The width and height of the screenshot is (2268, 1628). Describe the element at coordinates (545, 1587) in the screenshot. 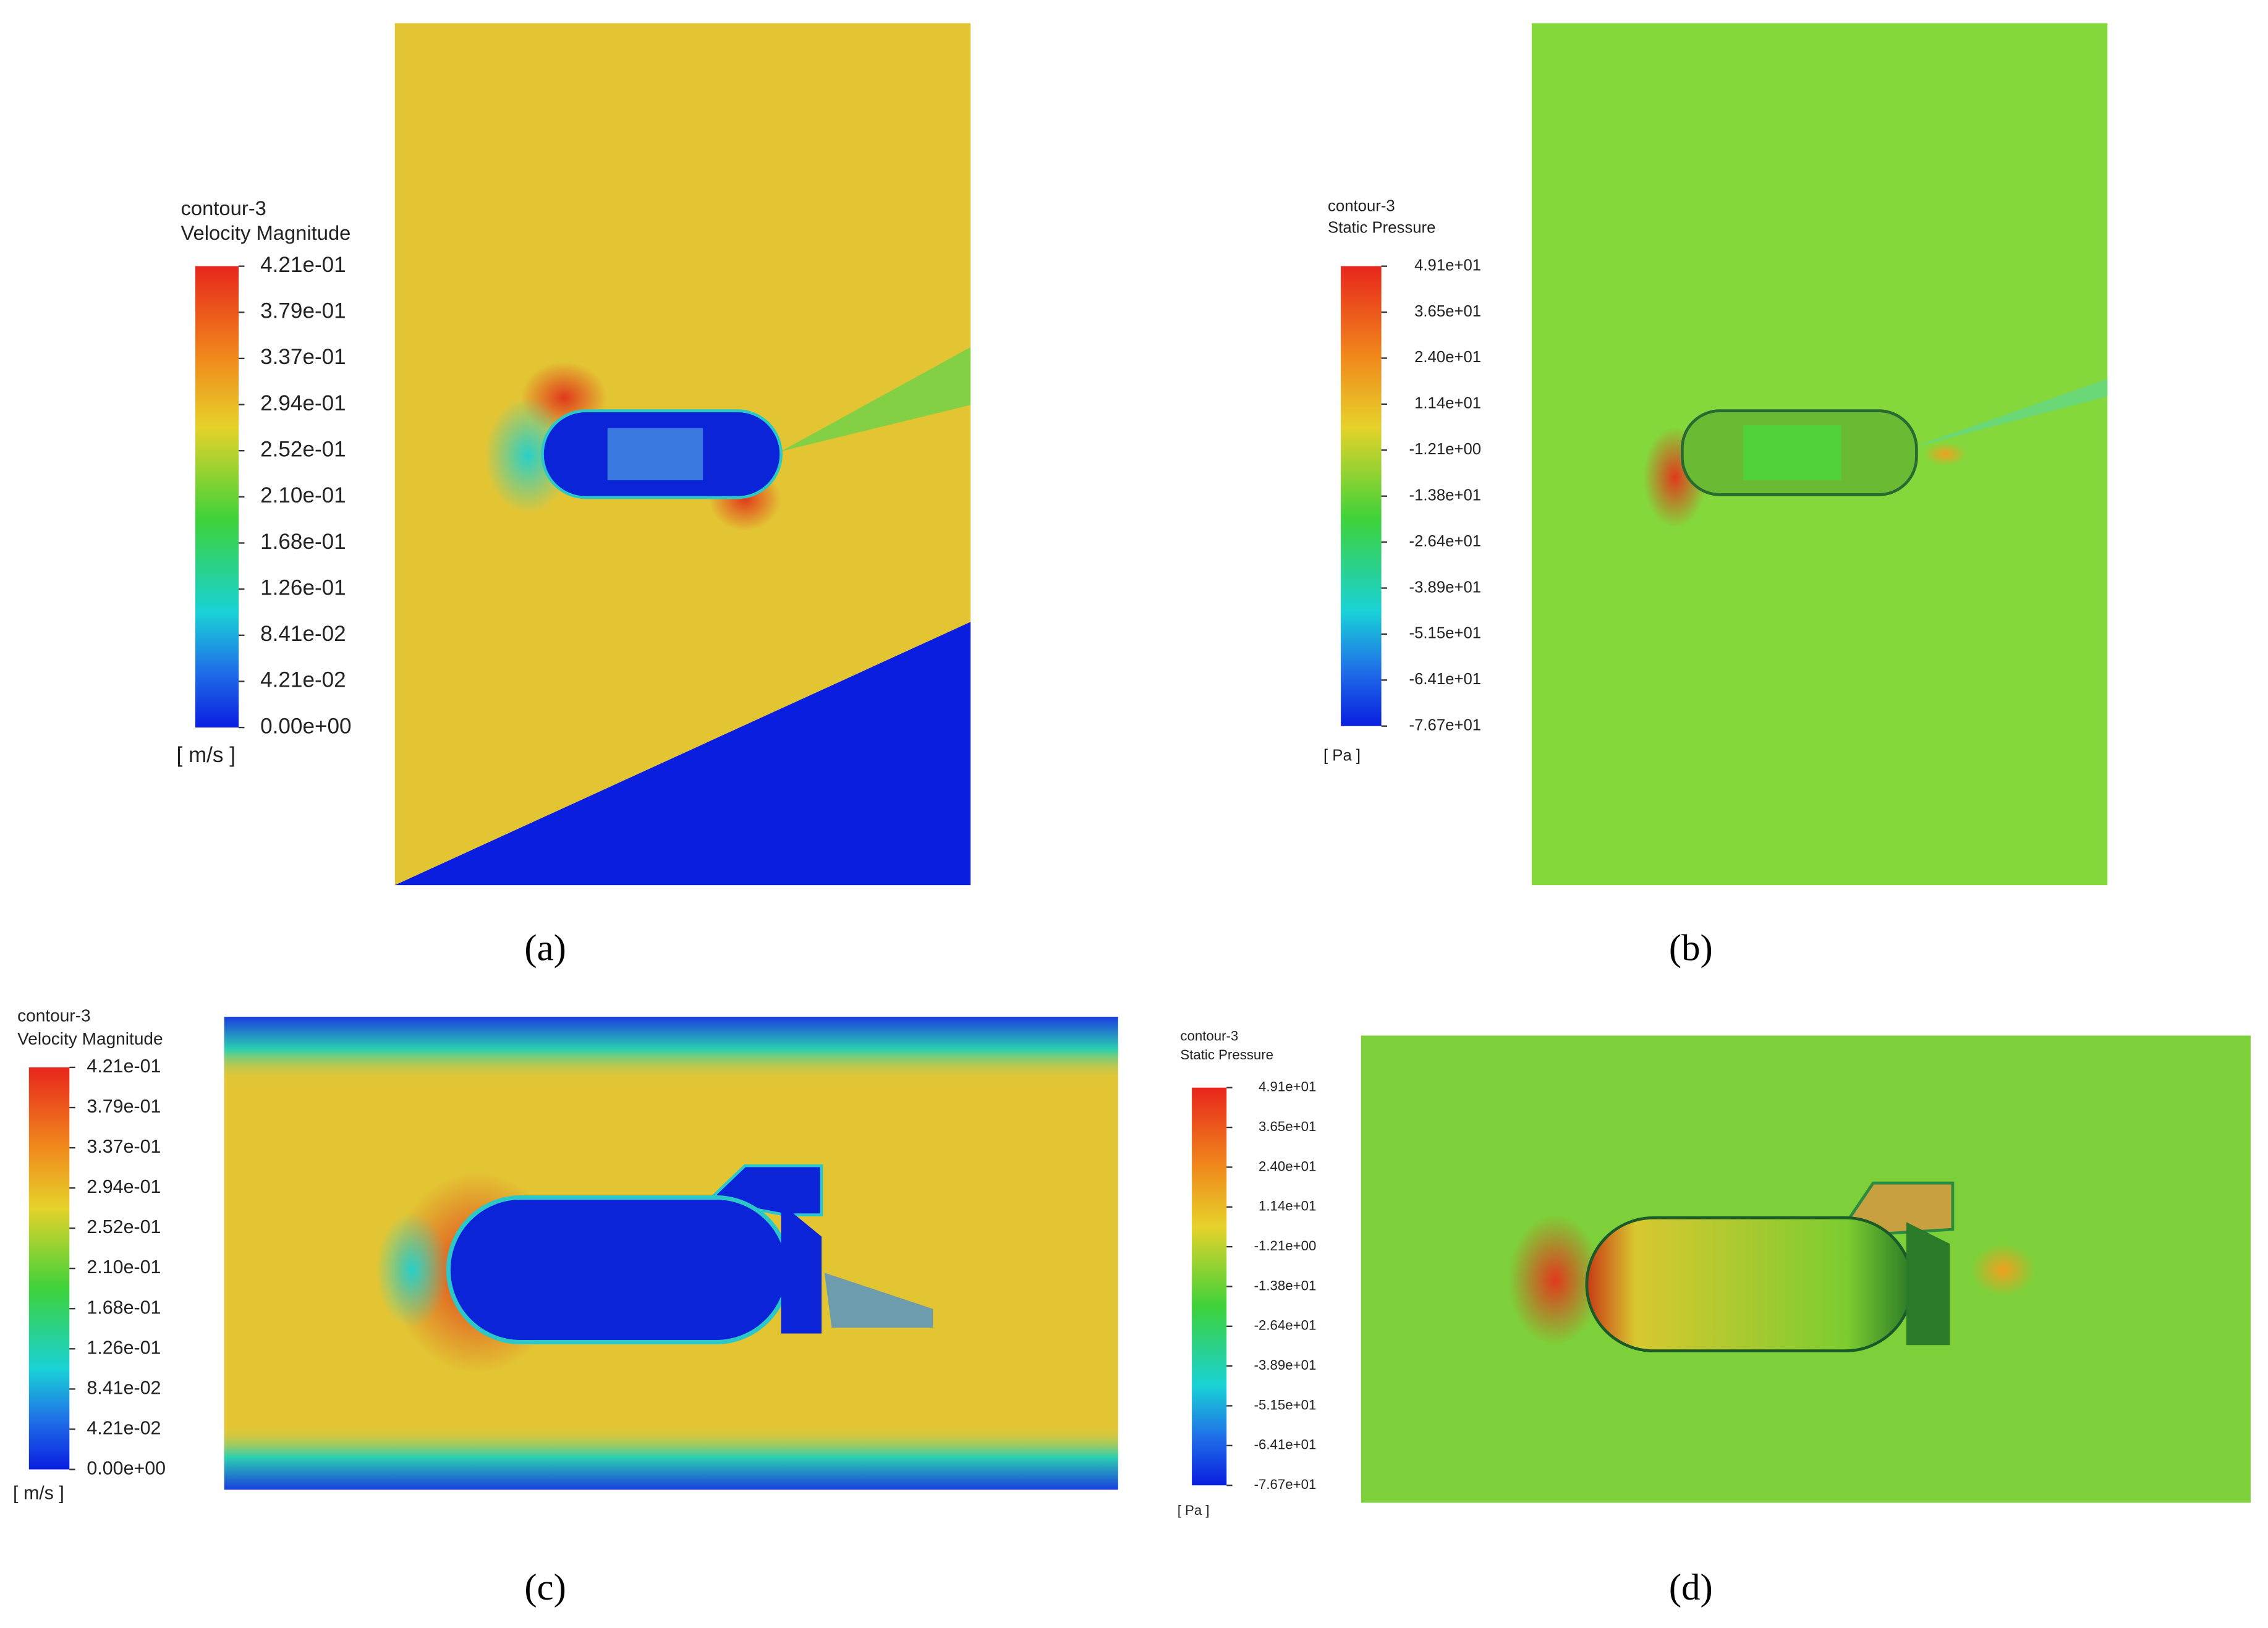

I see `panel-caption: (c)` at that location.